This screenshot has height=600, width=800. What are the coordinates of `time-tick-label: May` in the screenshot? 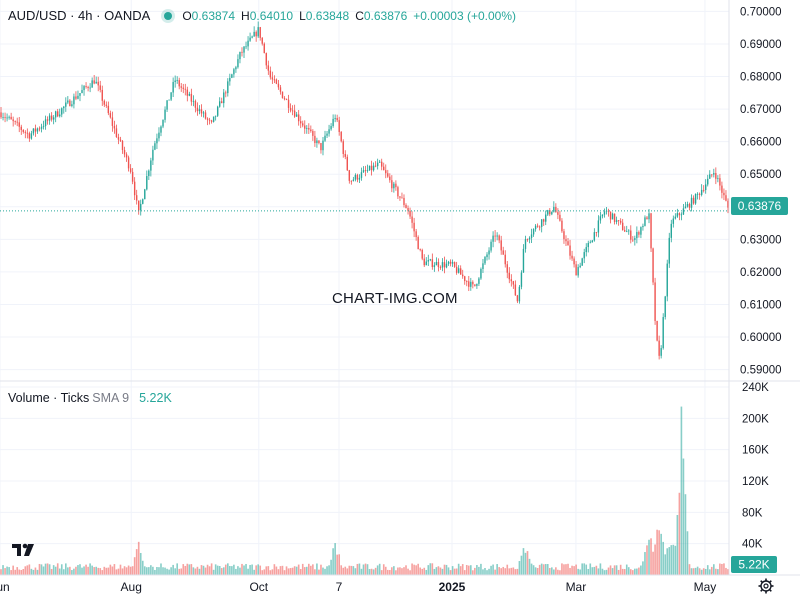 It's located at (705, 587).